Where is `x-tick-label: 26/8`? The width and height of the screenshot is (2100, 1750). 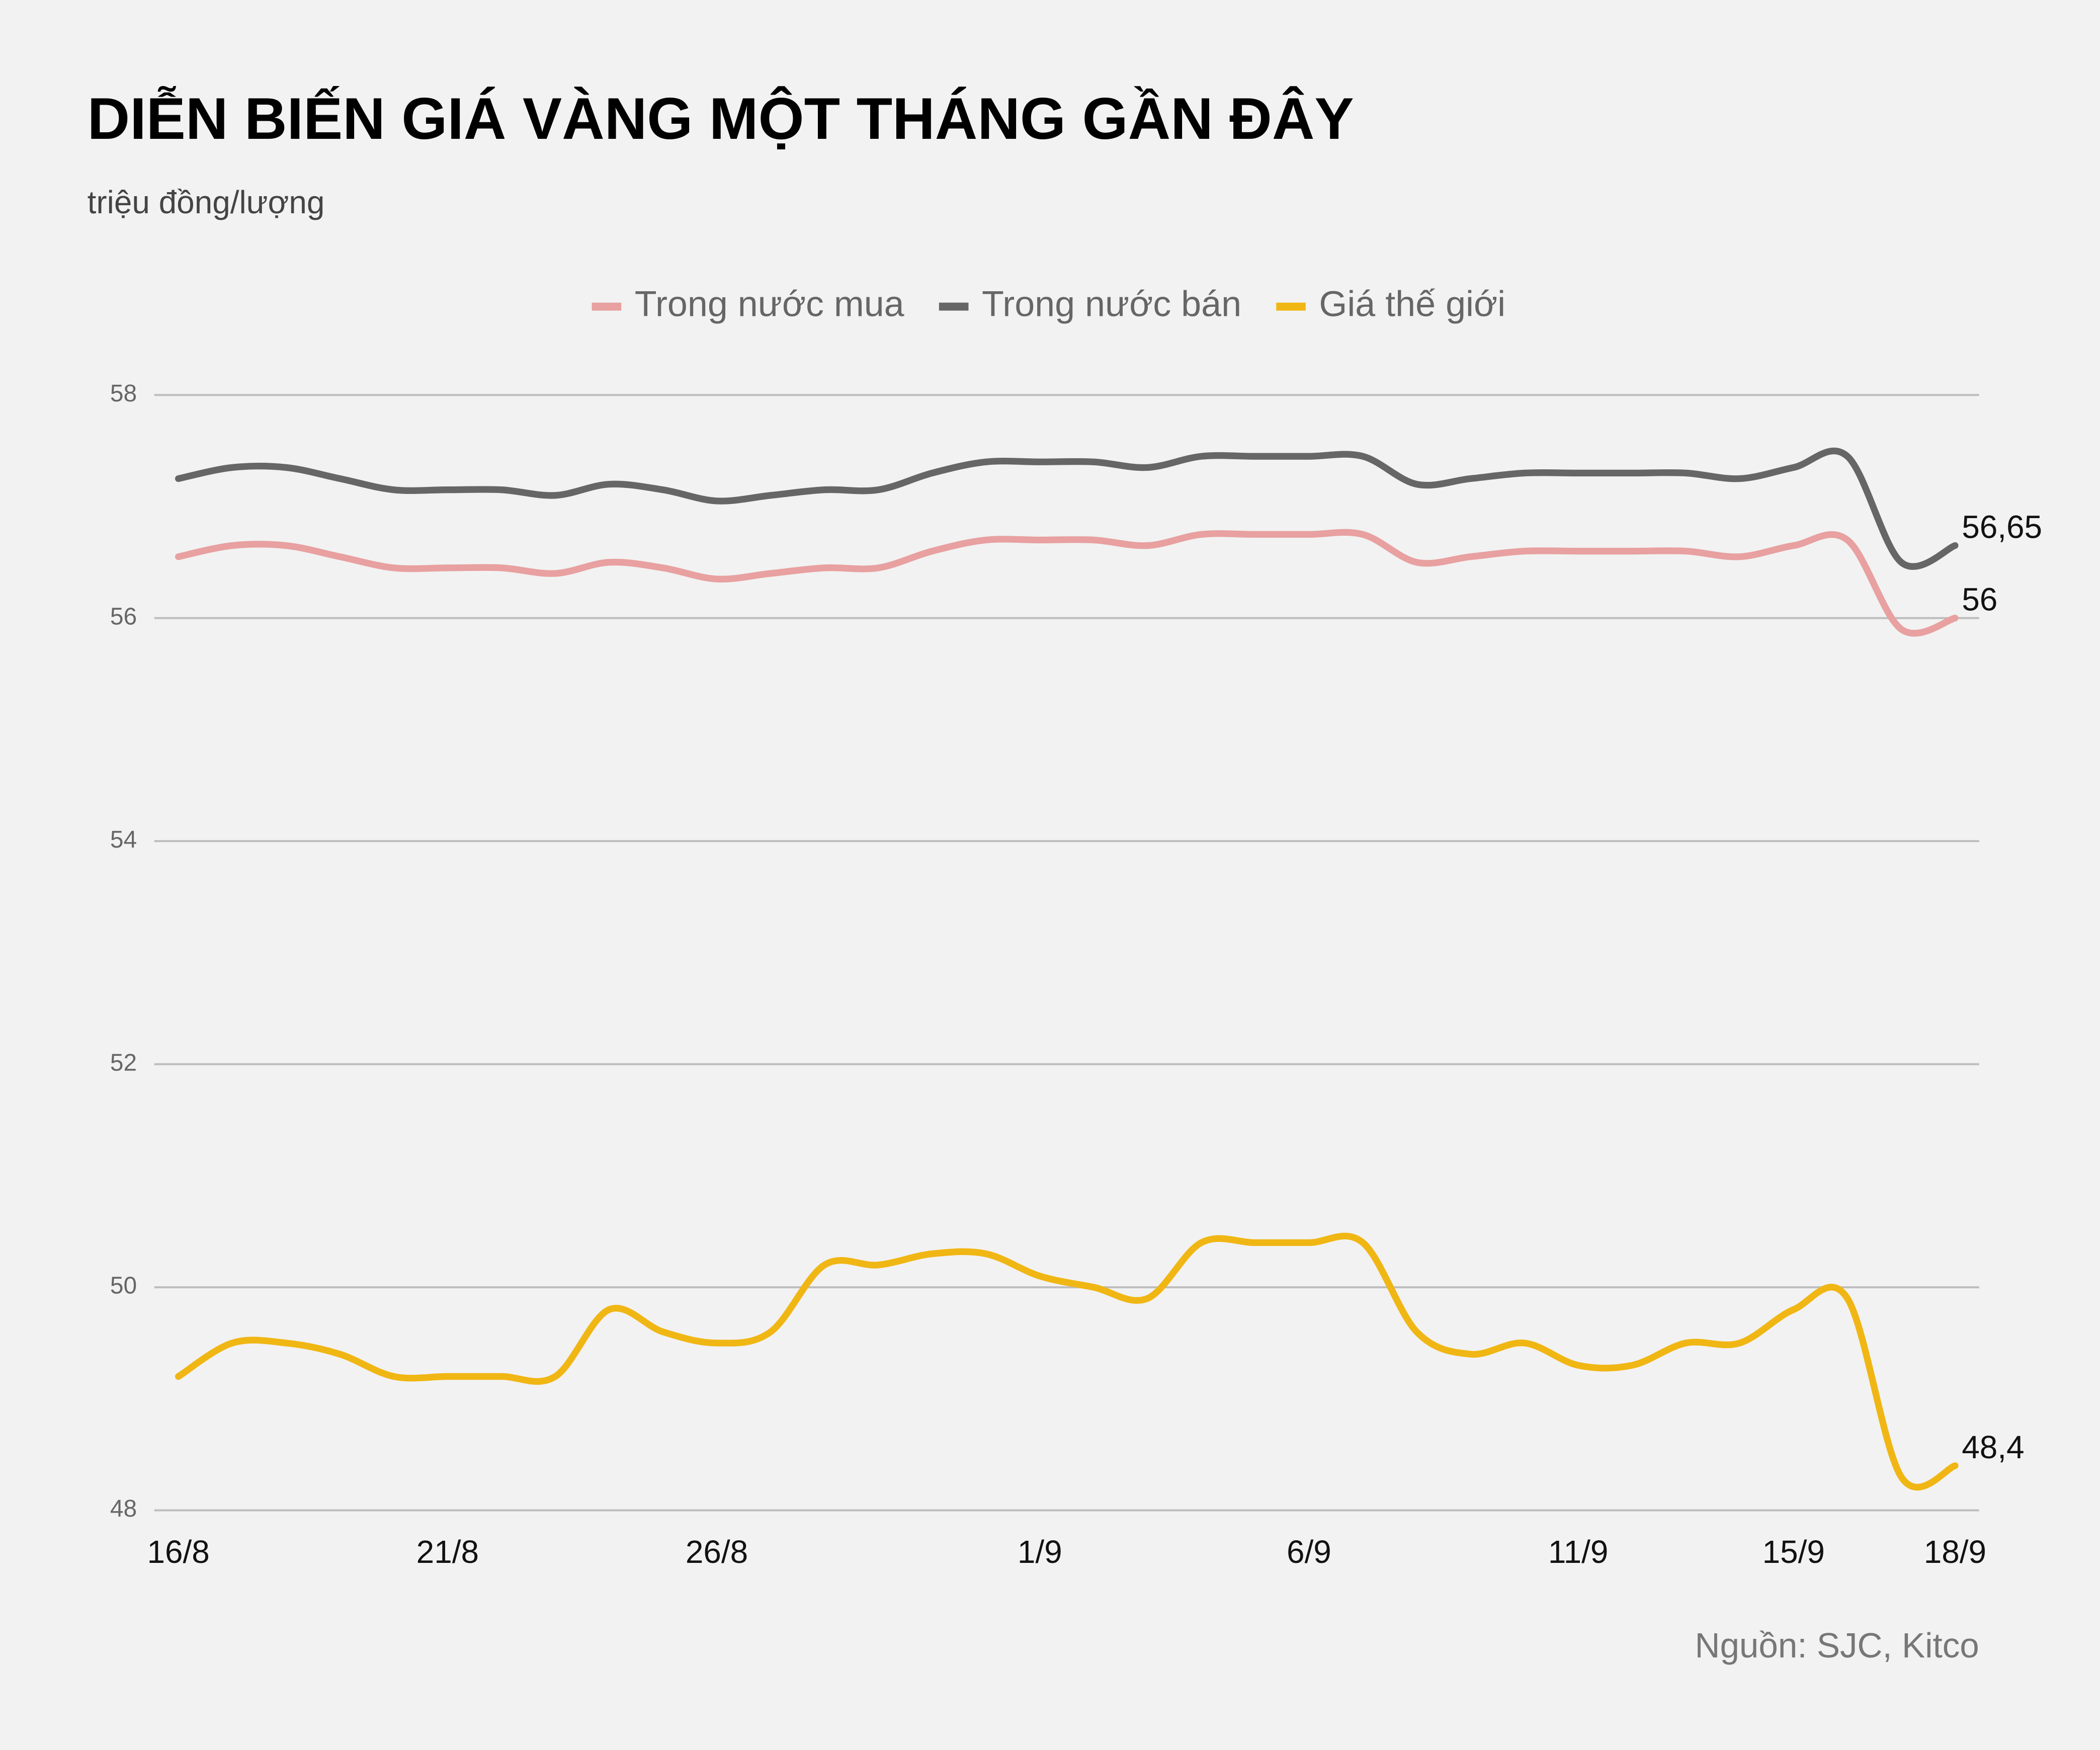 x-tick-label: 26/8 is located at coordinates (717, 1552).